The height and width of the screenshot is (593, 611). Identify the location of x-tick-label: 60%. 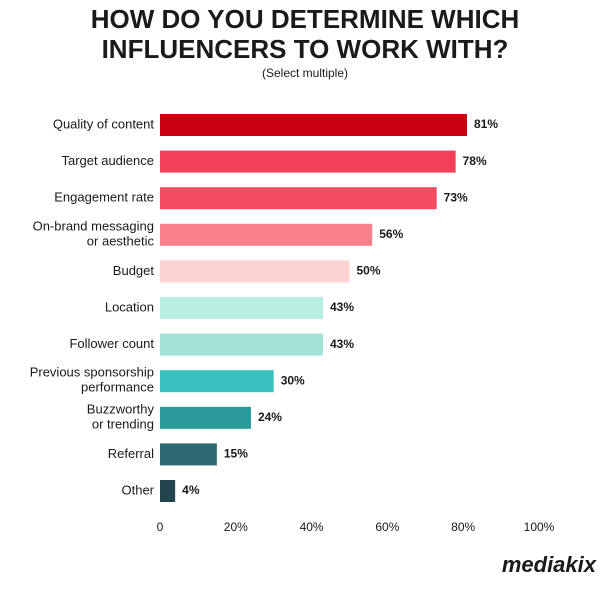
(387, 527).